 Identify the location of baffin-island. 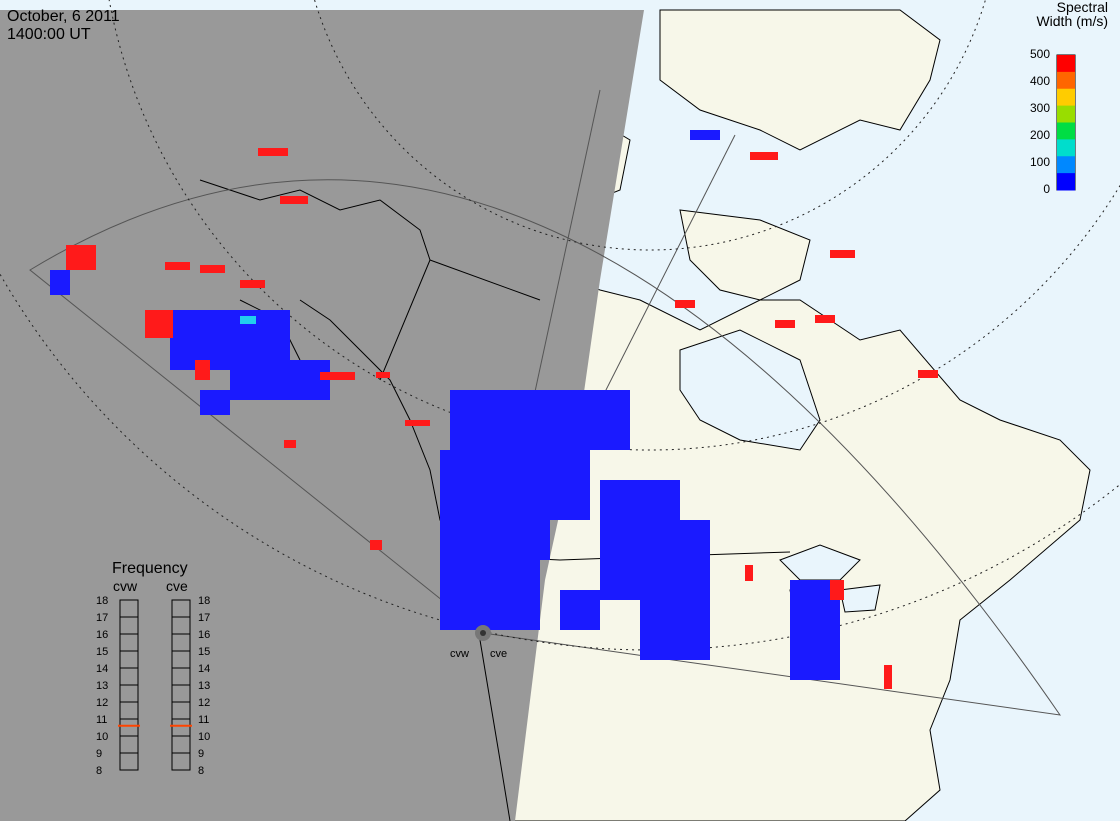
(745, 255).